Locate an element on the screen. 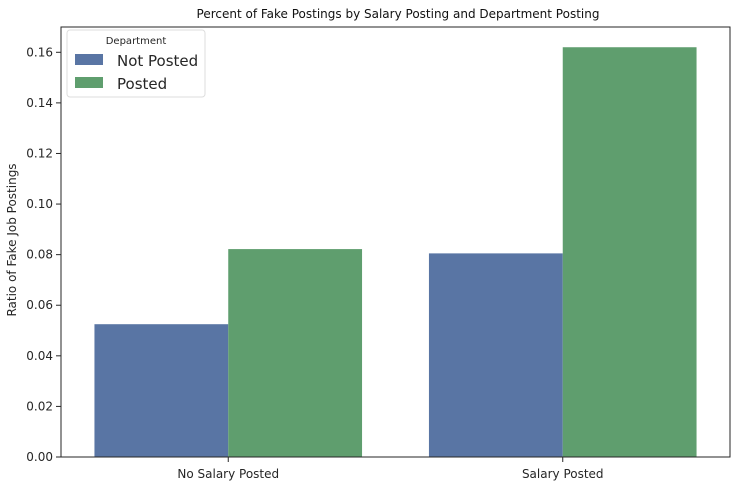  y-axis-title: Ratio of Fake Job Postings is located at coordinates (12, 239).